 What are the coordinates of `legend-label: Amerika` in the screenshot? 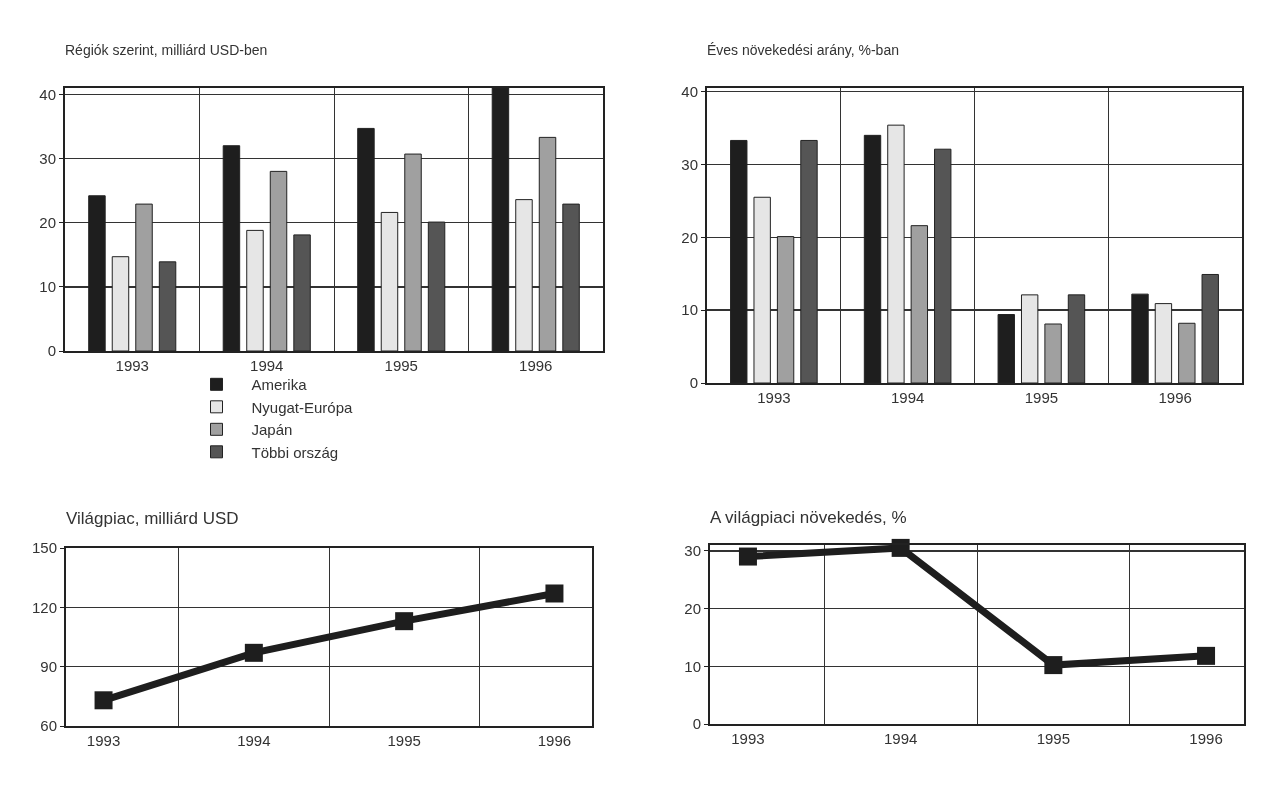 It's located at (279, 385).